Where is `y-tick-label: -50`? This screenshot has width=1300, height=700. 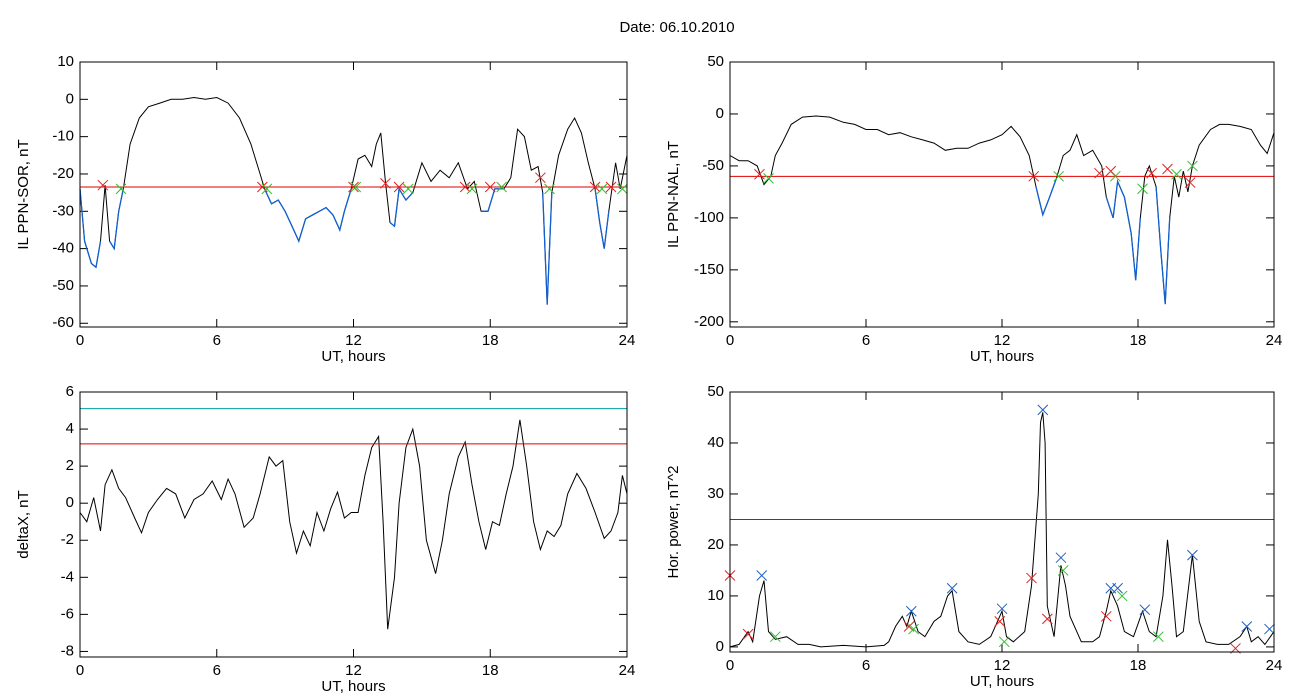 y-tick-label: -50 is located at coordinates (713, 165).